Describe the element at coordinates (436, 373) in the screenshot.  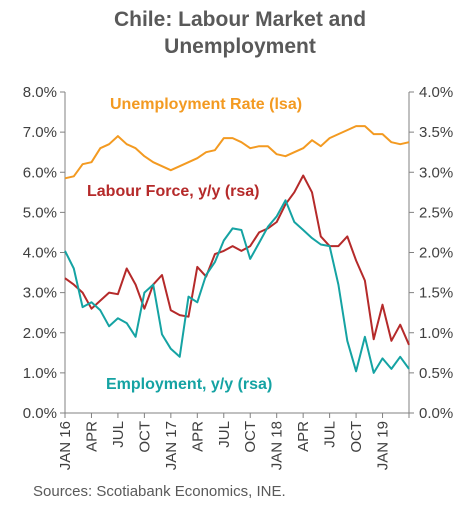
I see `right-axis-tick-label: 0.5%` at that location.